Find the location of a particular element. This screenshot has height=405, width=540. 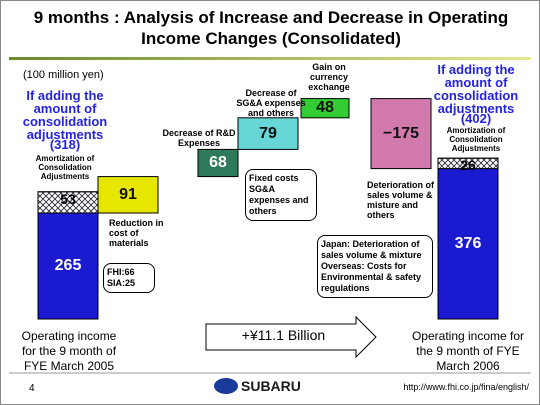

start-total: (318) is located at coordinates (65, 144).